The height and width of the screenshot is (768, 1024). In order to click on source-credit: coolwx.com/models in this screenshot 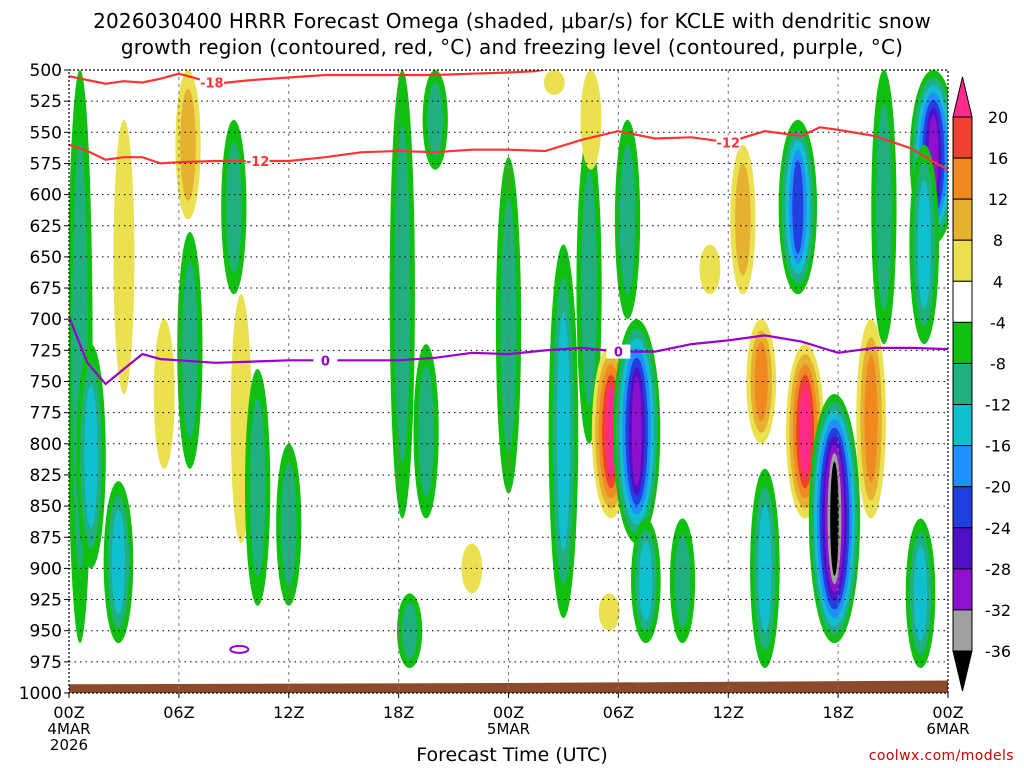, I will do `click(941, 756)`.